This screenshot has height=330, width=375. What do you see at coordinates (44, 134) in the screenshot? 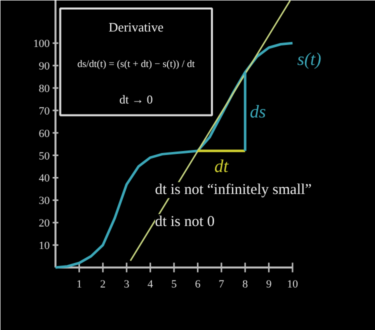
I see `y-tick-label: 60` at bounding box center [44, 134].